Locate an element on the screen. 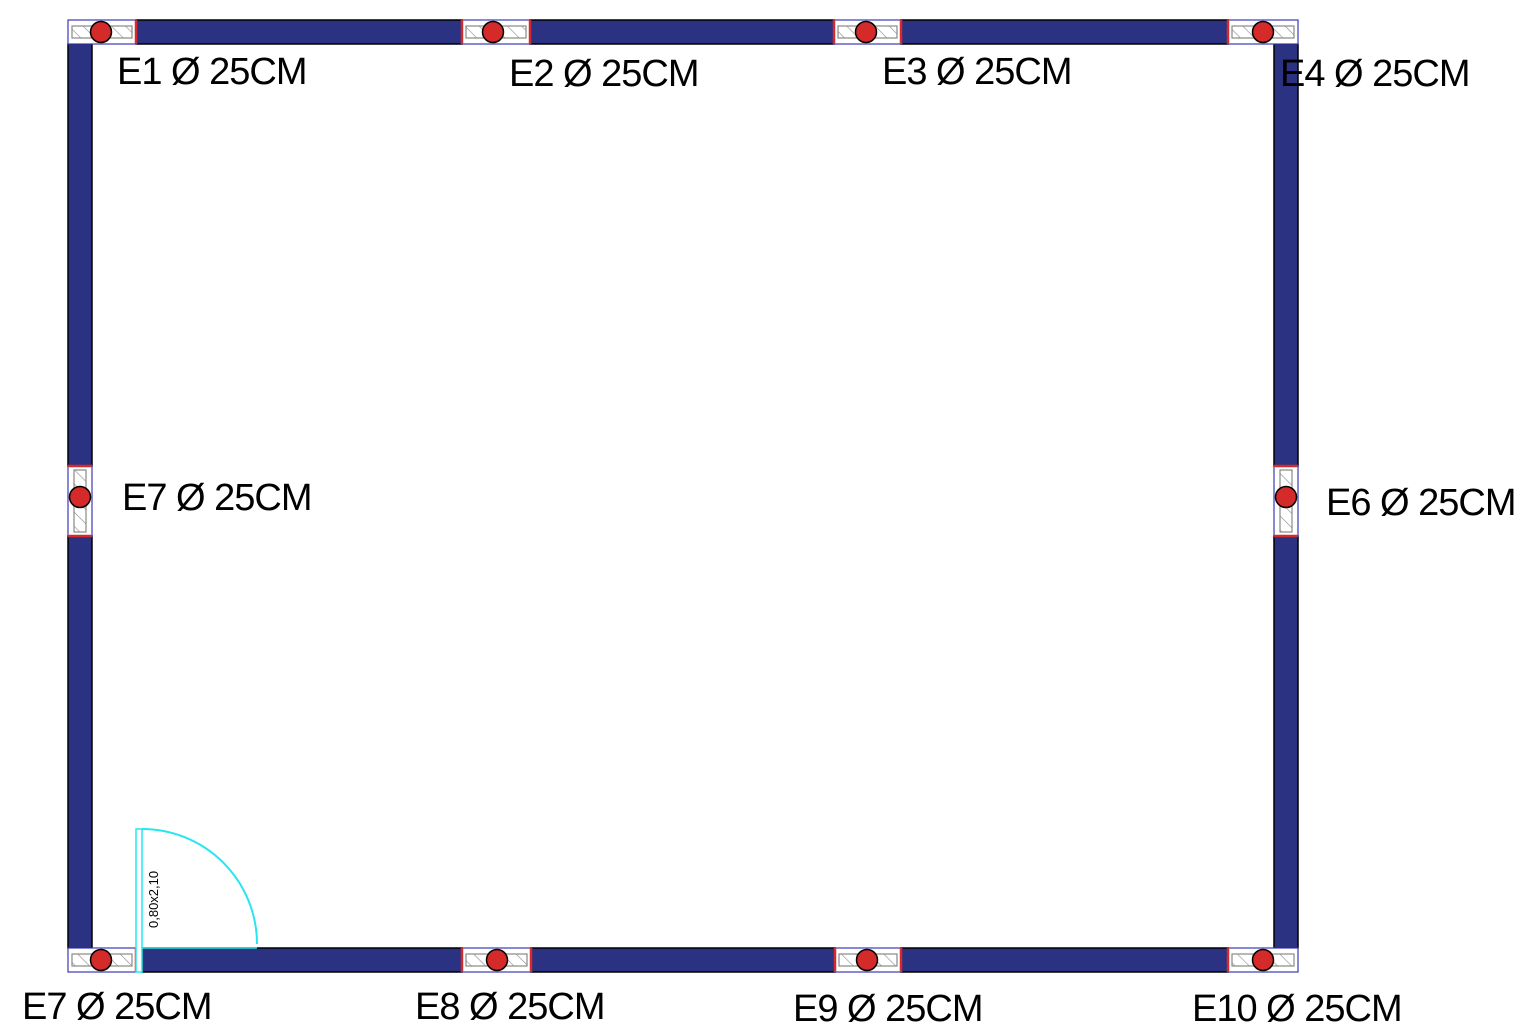  post-label-E9: E9 Ø 25CM is located at coordinates (888, 1009).